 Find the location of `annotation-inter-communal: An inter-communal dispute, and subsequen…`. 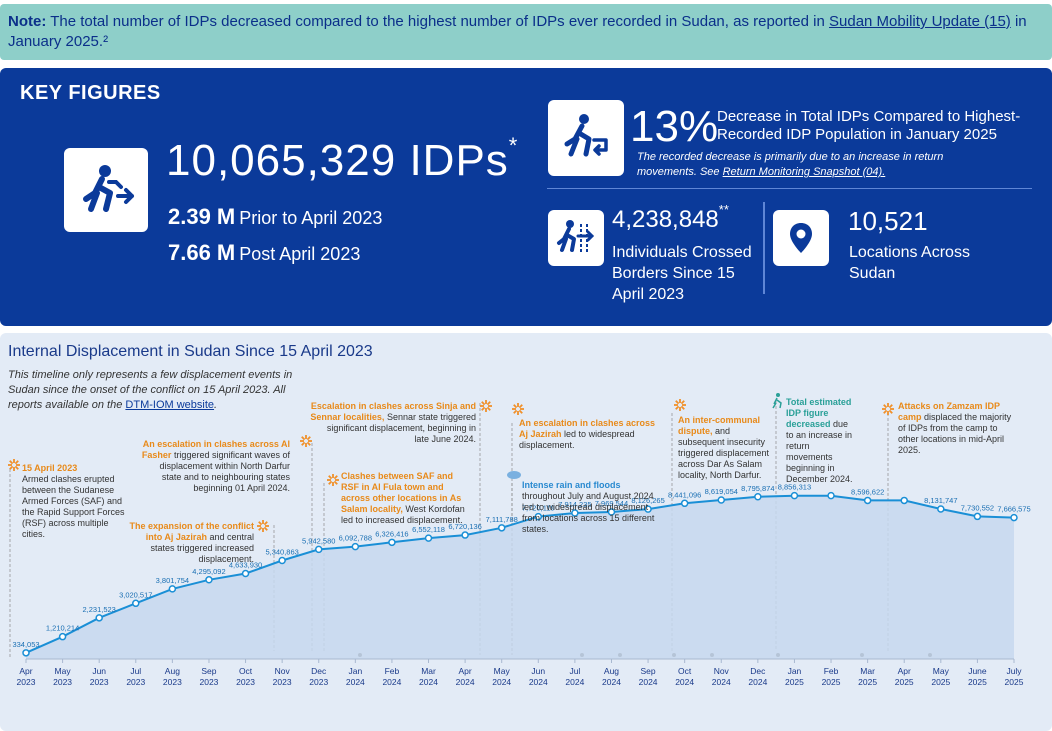

annotation-inter-communal: An inter-communal dispute, and subsequen… is located at coordinates (724, 447).